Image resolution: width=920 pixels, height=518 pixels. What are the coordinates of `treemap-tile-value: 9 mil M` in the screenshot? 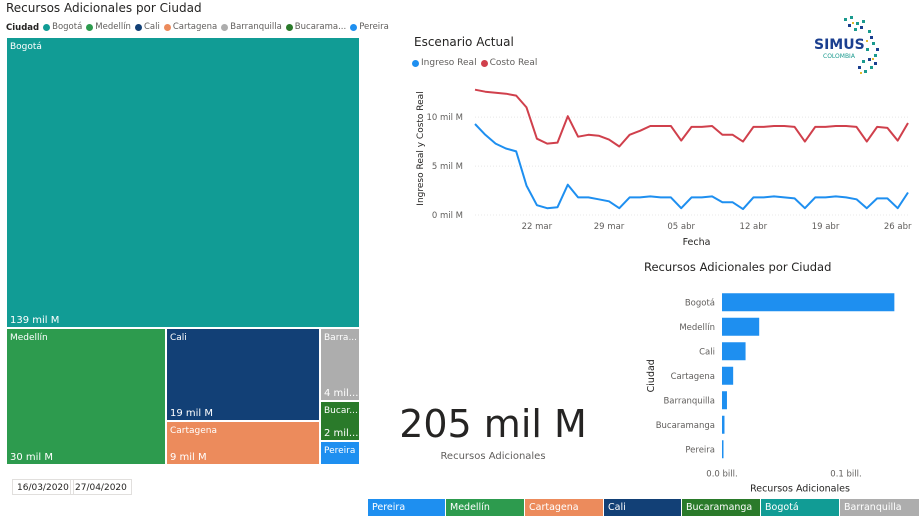 It's located at (188, 457).